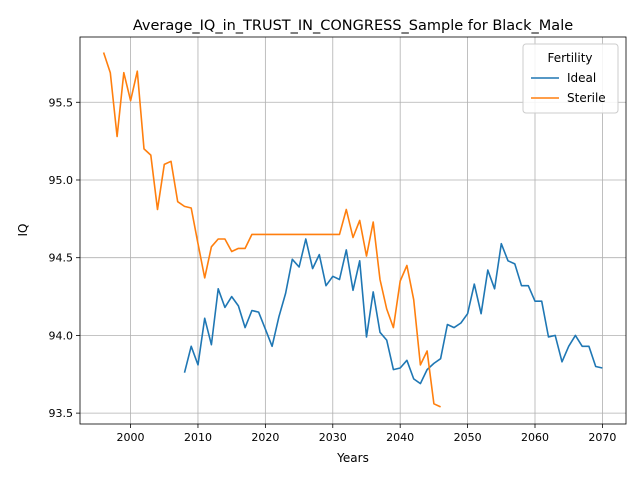 This screenshot has height=484, width=640. I want to click on x-axis-label: Years, so click(352, 458).